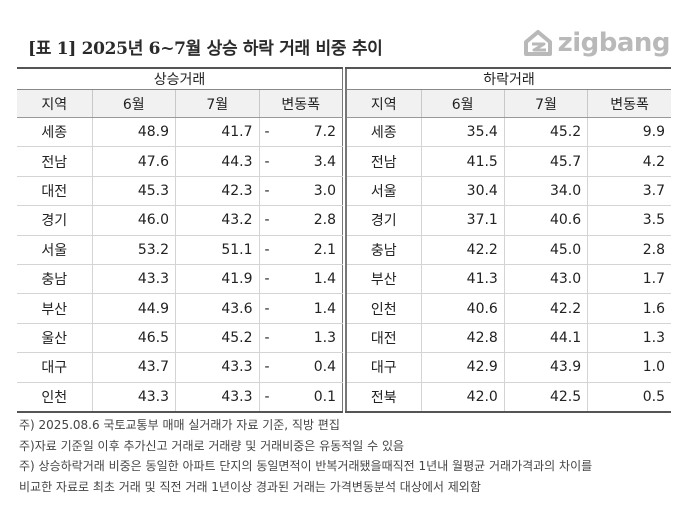 This screenshot has height=514, width=700. Describe the element at coordinates (180, 132) in the screenshot. I see `table-row: 세종 48.9 41.7- 7.2` at that location.